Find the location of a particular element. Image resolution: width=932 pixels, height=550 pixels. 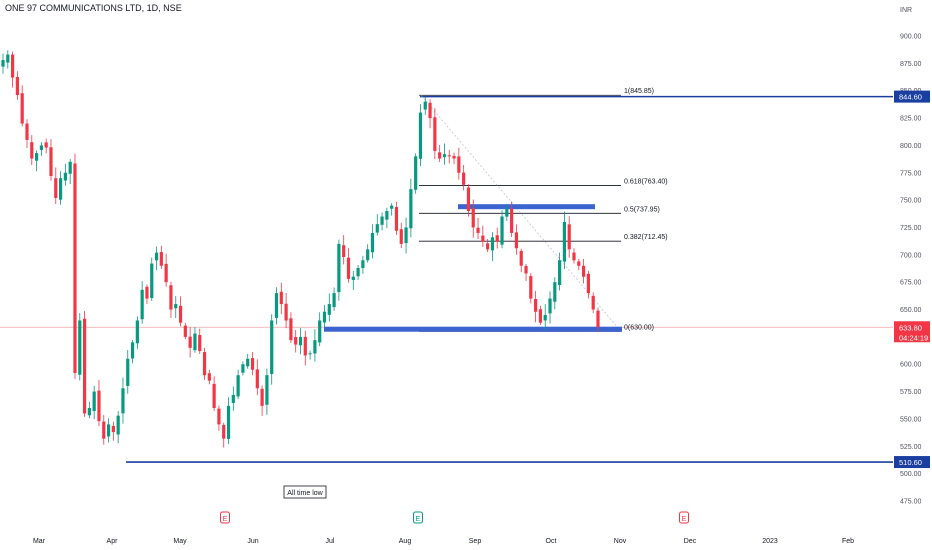

x-tick-label: Oct is located at coordinates (551, 541).